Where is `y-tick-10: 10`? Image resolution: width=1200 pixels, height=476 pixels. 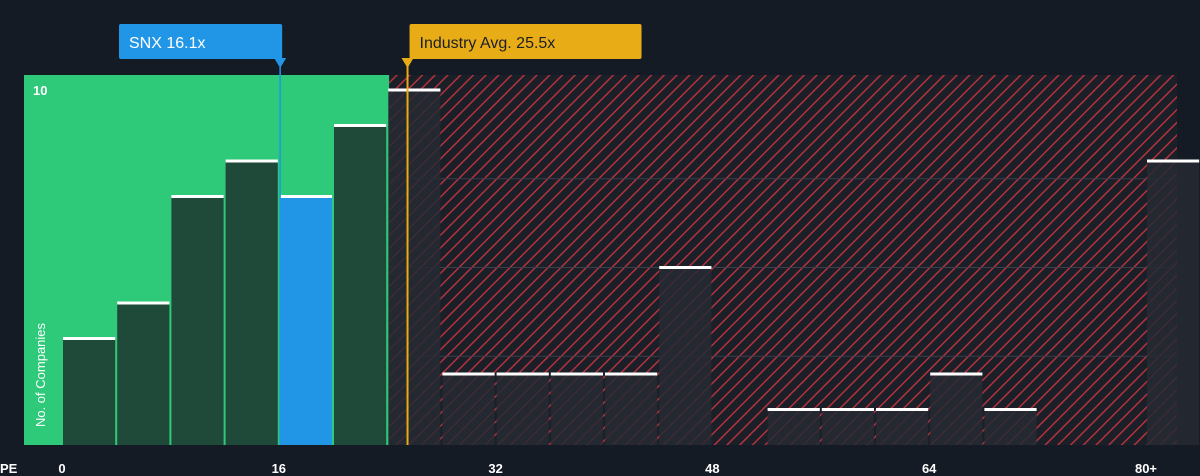 y-tick-10: 10 is located at coordinates (40, 90).